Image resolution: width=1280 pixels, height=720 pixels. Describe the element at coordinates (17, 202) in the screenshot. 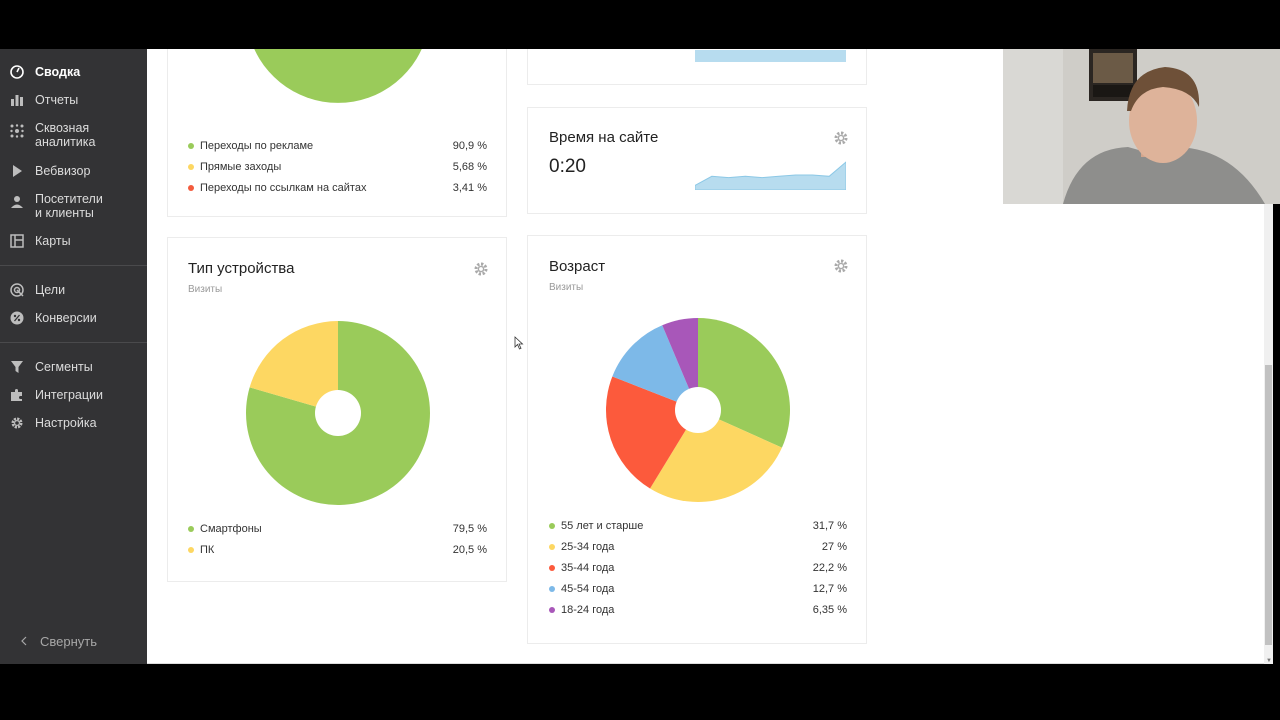

I see `person-icon` at that location.